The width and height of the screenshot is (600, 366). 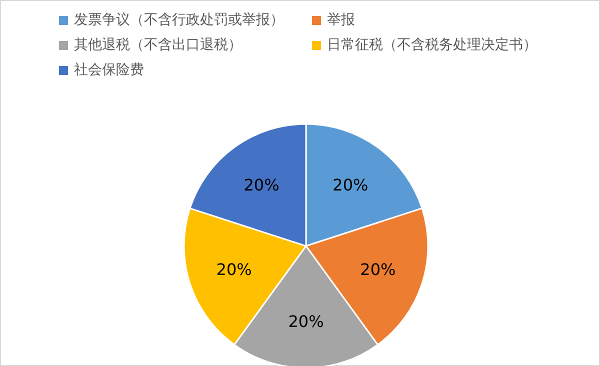 What do you see at coordinates (432, 45) in the screenshot?
I see `legend-label: 日常征税（不含税务处理决定书）` at bounding box center [432, 45].